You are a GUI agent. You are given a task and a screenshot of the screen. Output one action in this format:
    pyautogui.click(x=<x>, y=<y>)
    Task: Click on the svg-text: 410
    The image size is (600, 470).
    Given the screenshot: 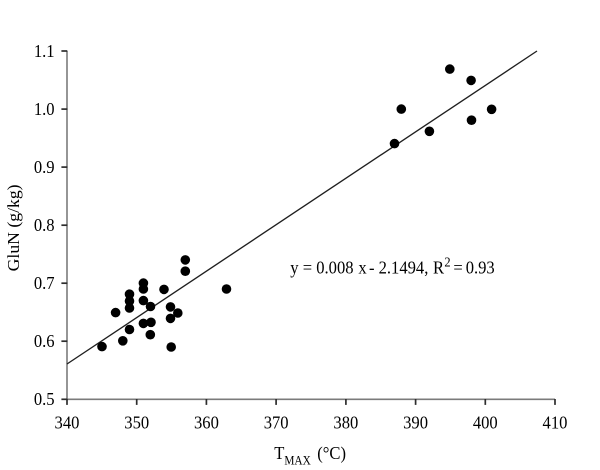 What is the action you would take?
    pyautogui.click(x=555, y=423)
    